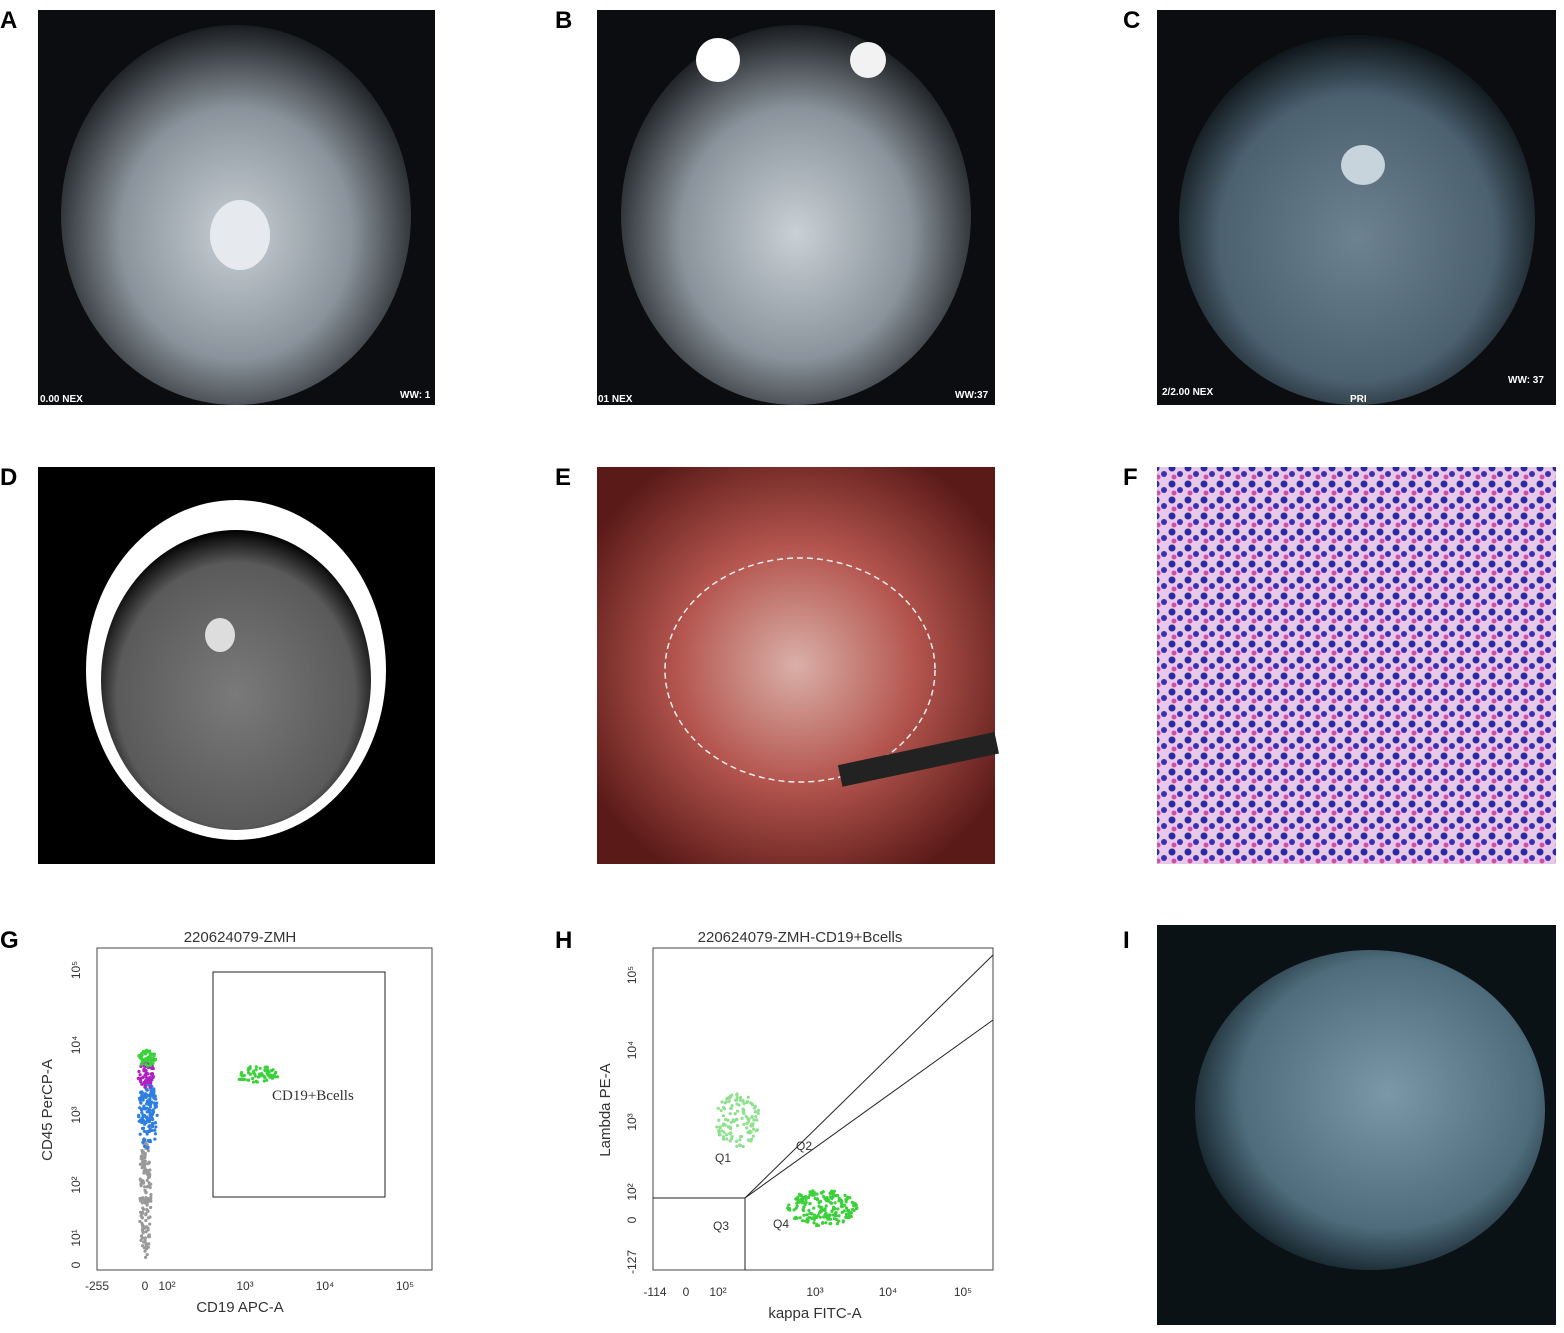 The width and height of the screenshot is (1564, 1333). What do you see at coordinates (972, 395) in the screenshot?
I see `overlay-text: WW:37` at bounding box center [972, 395].